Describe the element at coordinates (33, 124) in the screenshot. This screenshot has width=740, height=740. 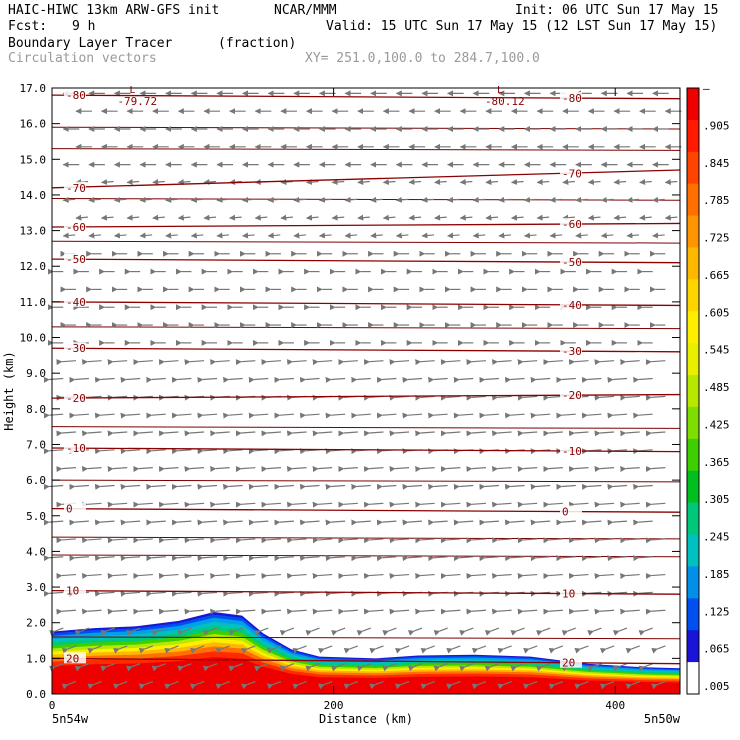
I see `y-tick-label: 16.0` at that location.